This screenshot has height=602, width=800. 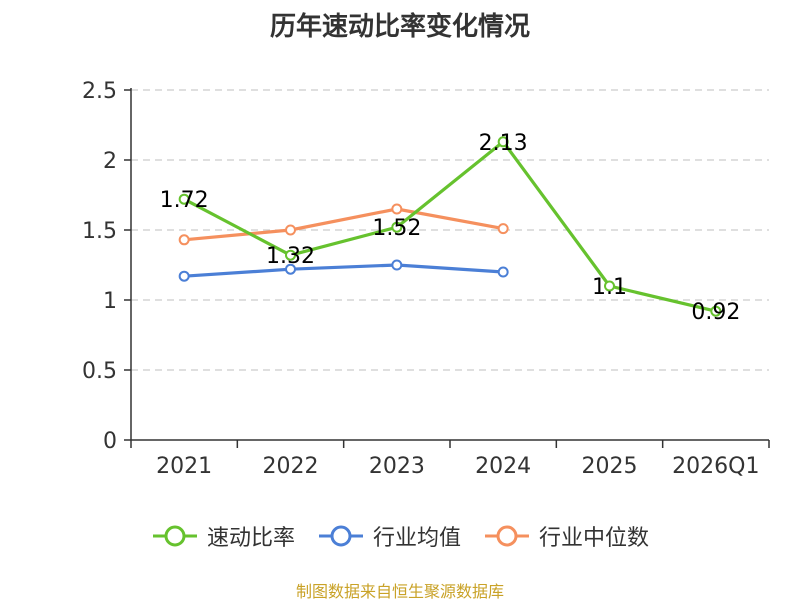 I want to click on legend-item-quick-ratio: 速动比率, so click(x=223, y=536).